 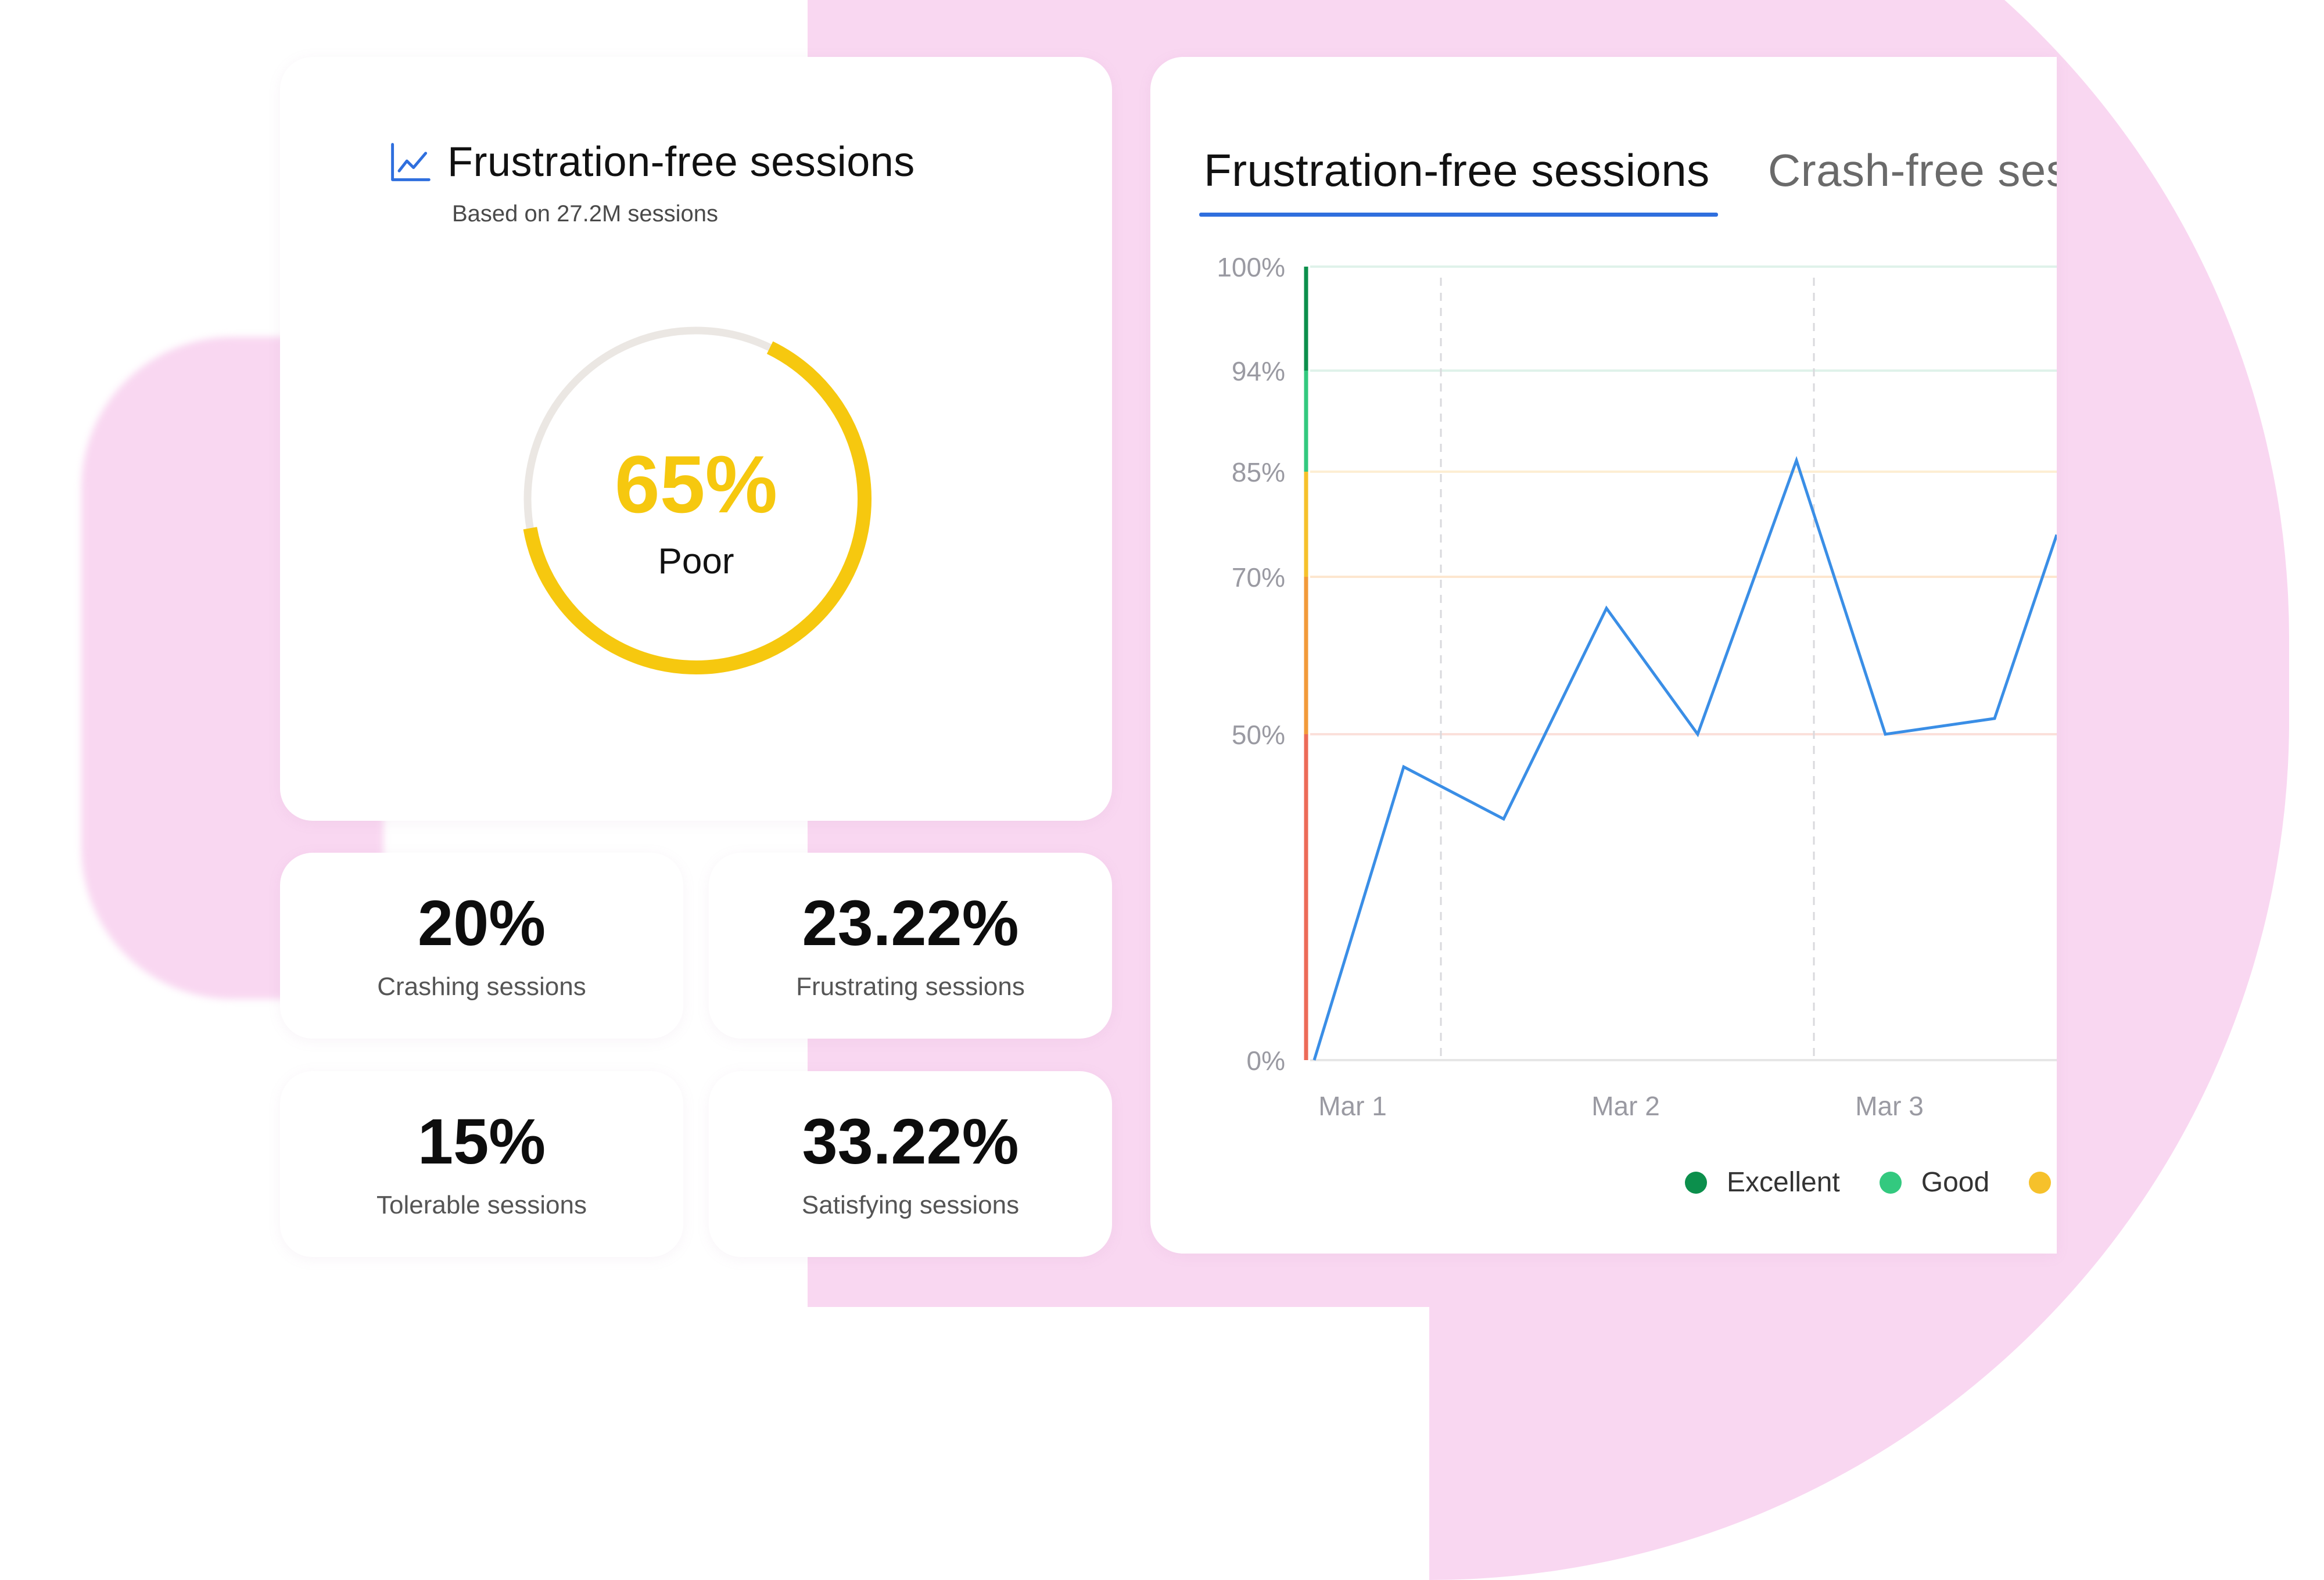 I want to click on series-line, so click(x=1684, y=758).